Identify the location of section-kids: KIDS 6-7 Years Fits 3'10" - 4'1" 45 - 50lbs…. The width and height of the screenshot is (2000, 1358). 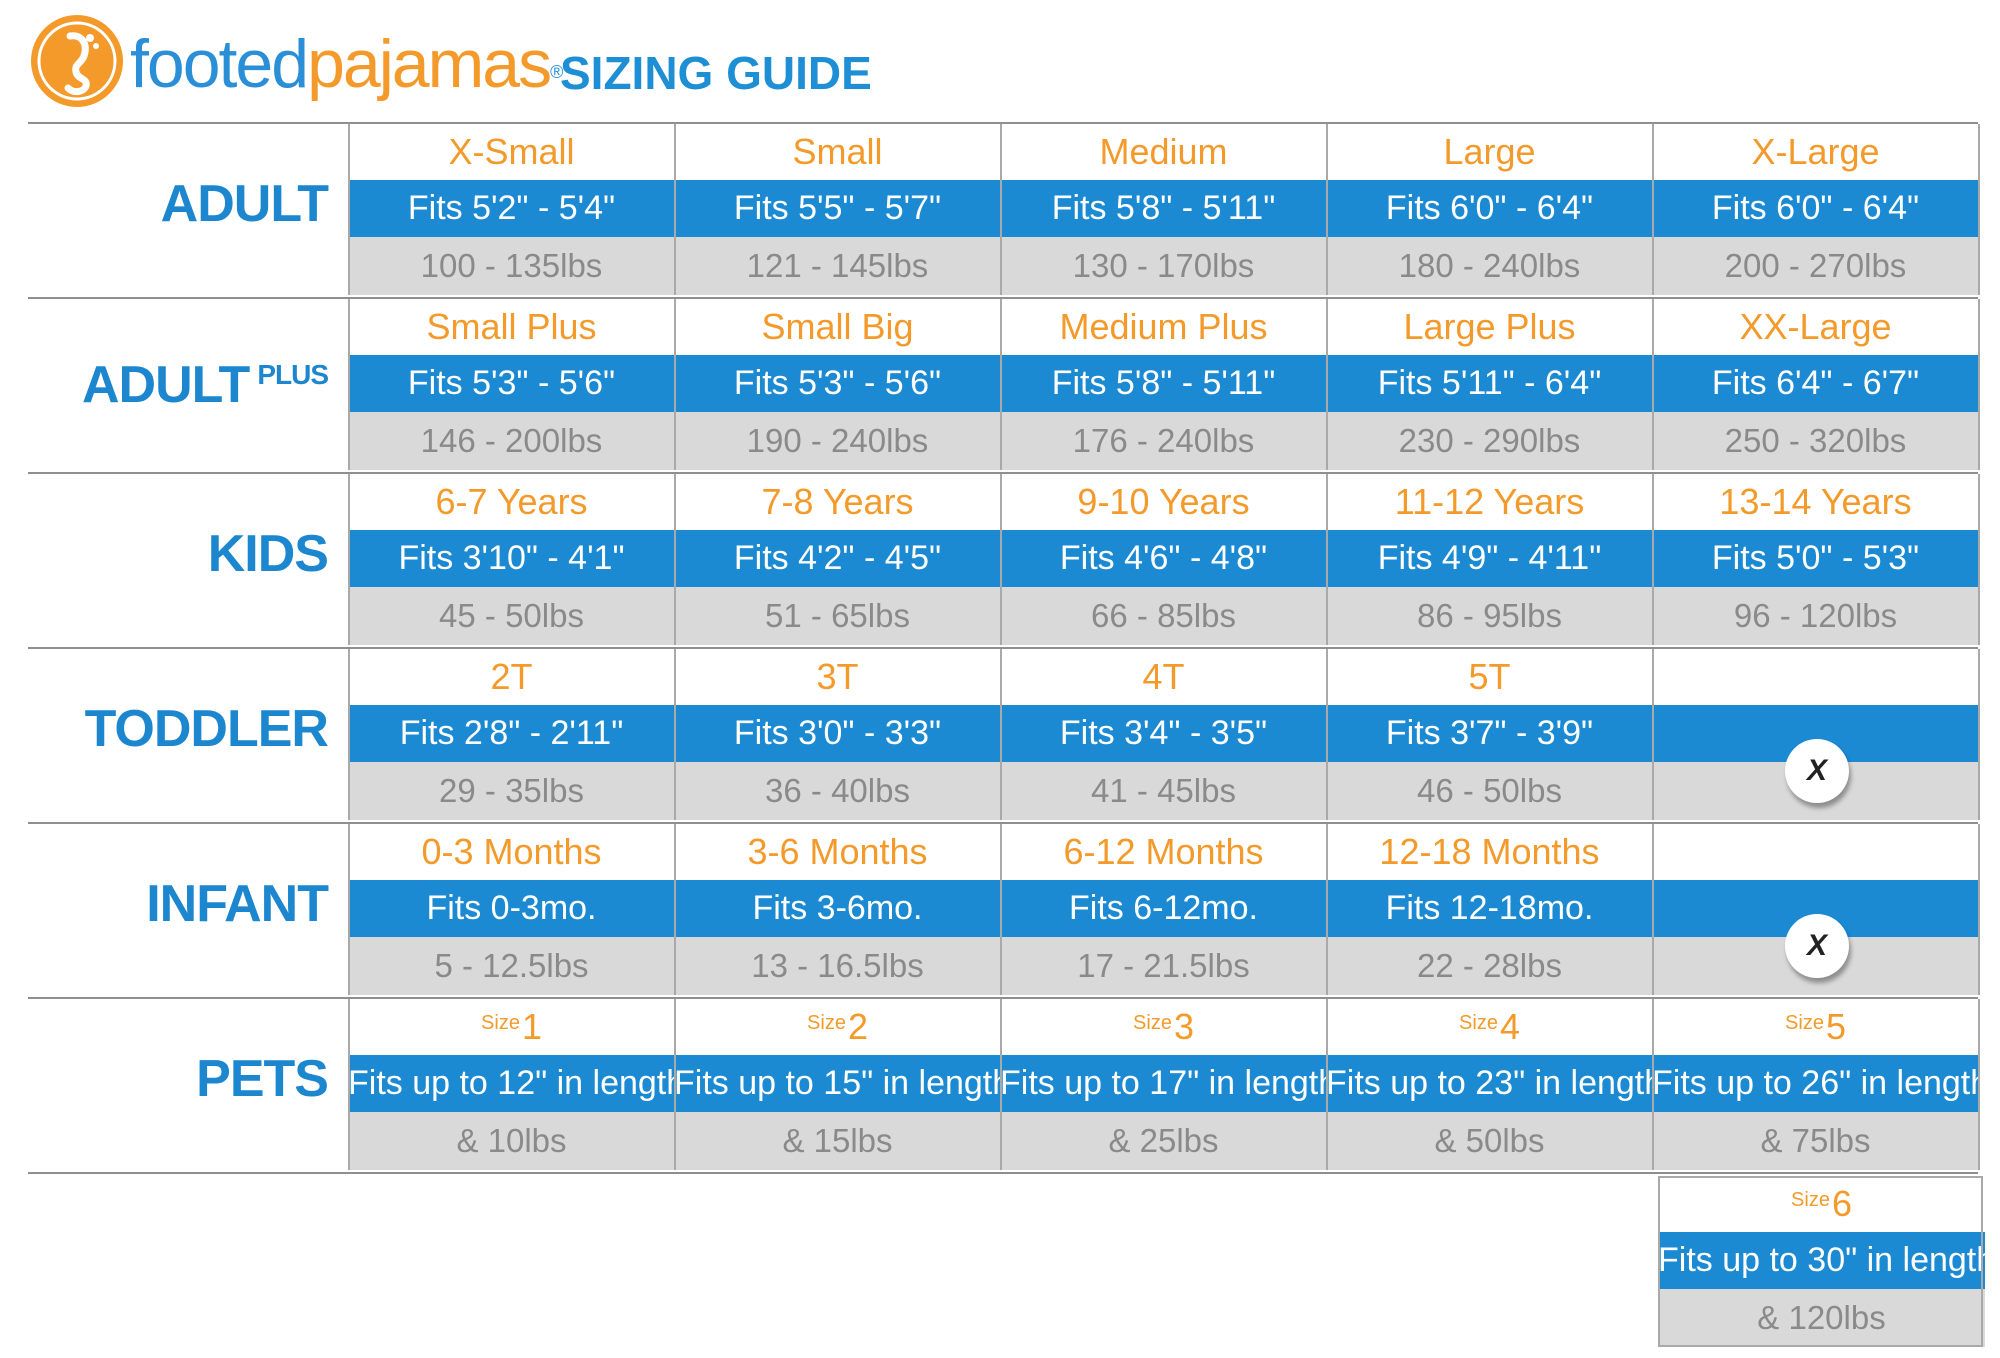
(1004, 559).